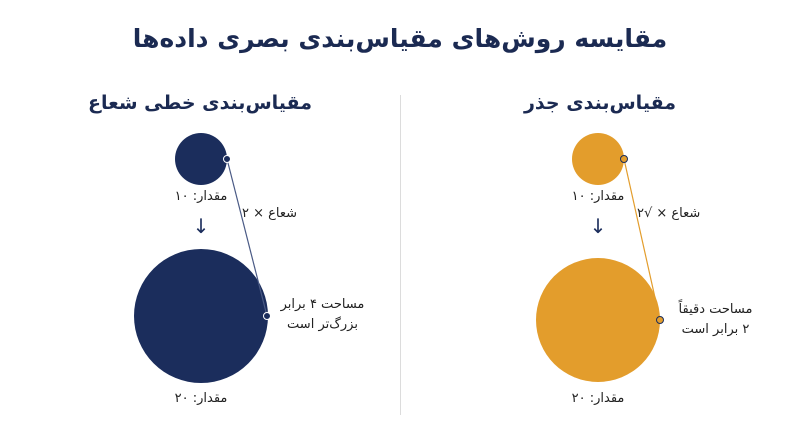 The height and width of the screenshot is (447, 800). I want to click on sqrt-scaling-heading: مقیاس‌بندی جذر, so click(600, 103).